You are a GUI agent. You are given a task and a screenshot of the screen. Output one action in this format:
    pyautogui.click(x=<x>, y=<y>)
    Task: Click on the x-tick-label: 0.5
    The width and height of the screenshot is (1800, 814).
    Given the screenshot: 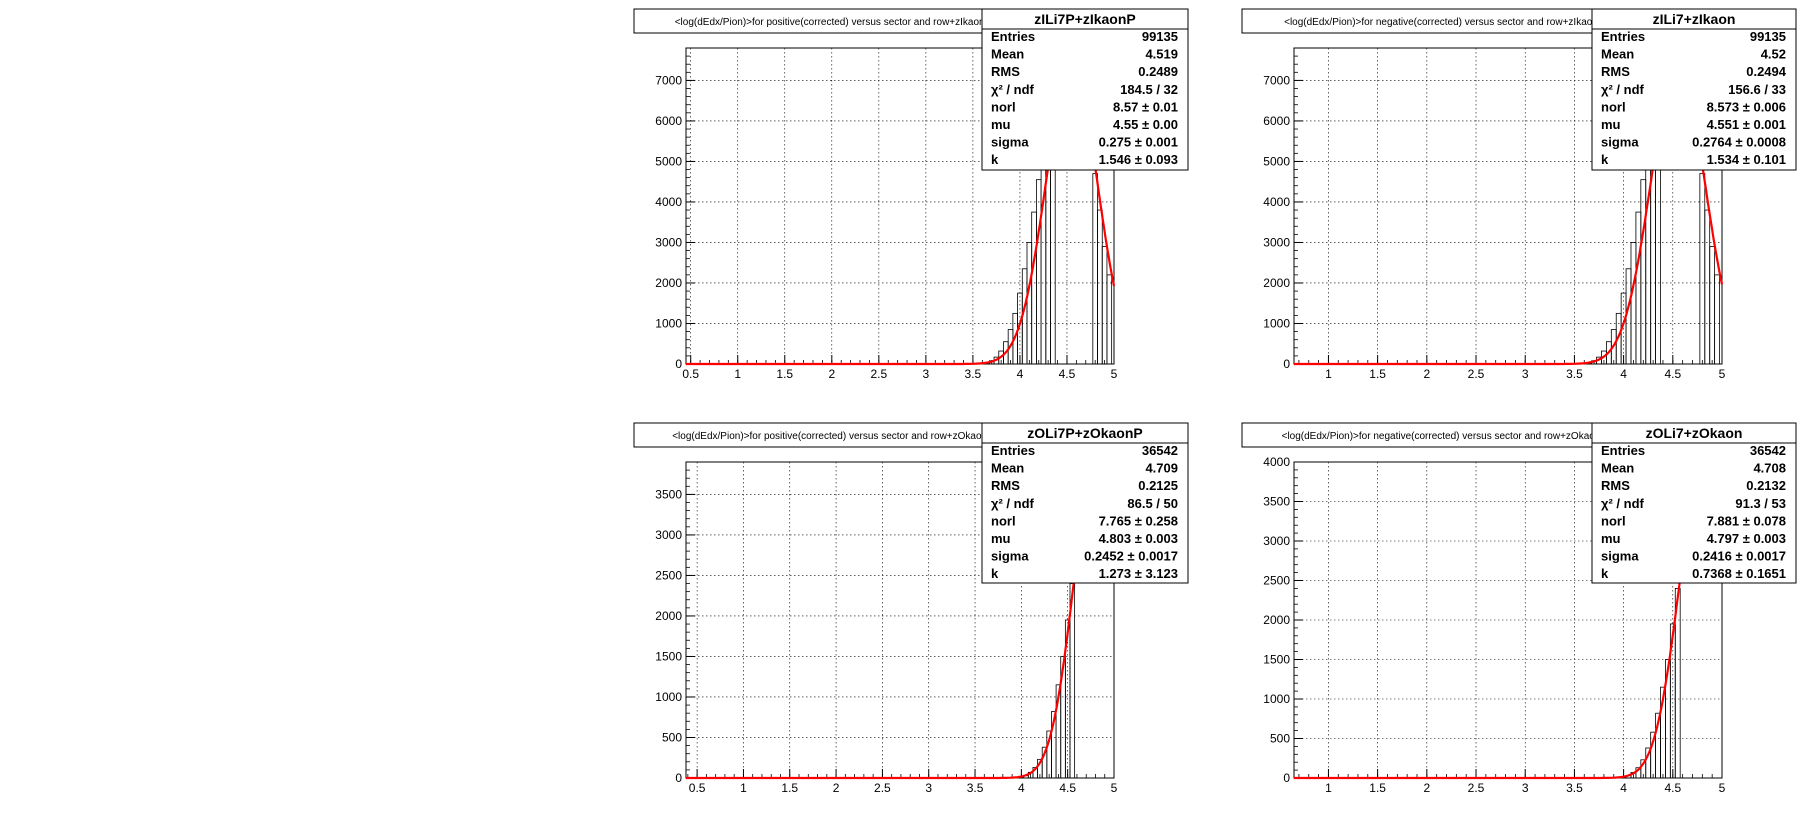 What is the action you would take?
    pyautogui.click(x=690, y=374)
    